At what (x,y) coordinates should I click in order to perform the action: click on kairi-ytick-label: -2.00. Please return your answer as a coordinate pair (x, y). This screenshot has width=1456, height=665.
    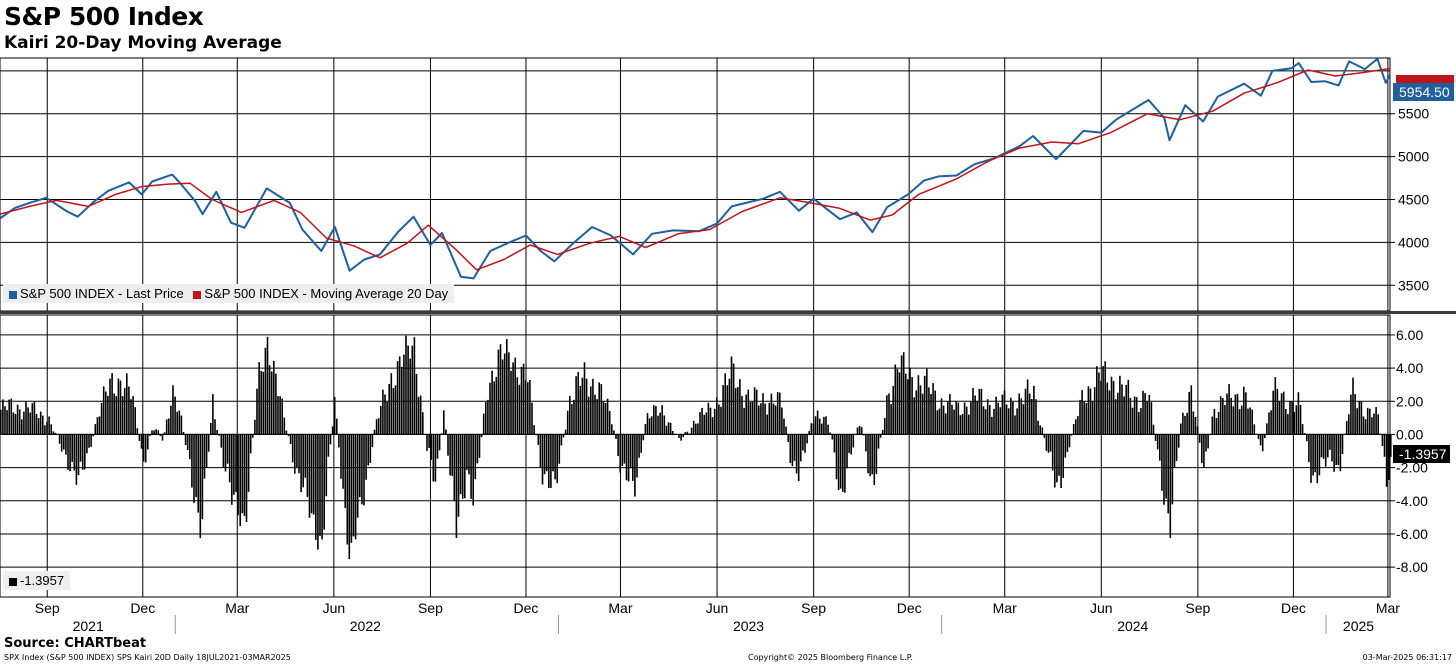
    Looking at the image, I should click on (1412, 468).